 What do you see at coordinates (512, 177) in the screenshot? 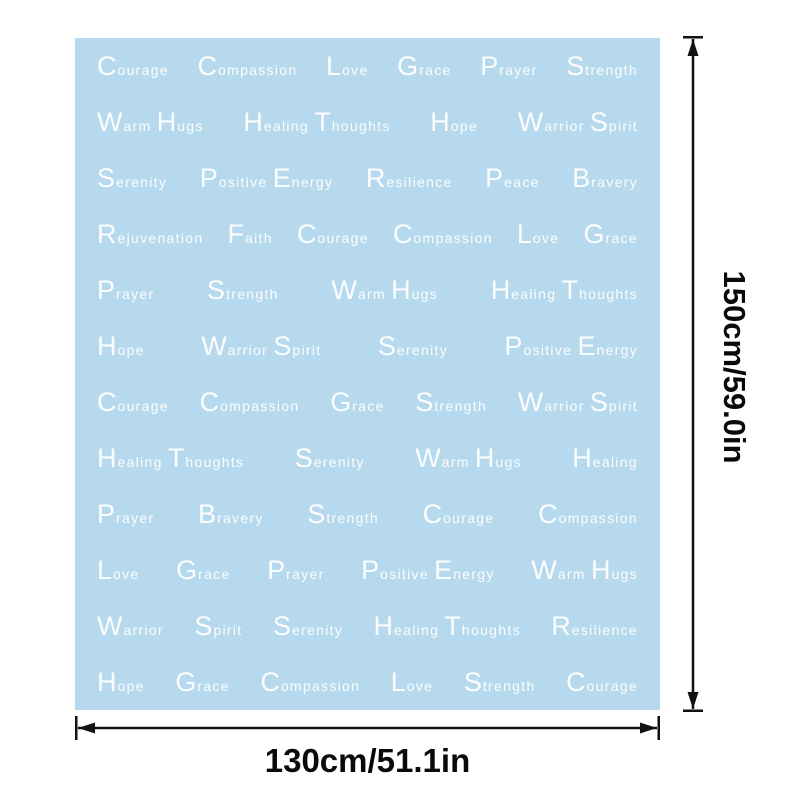
I see `blanket-word: Peace` at bounding box center [512, 177].